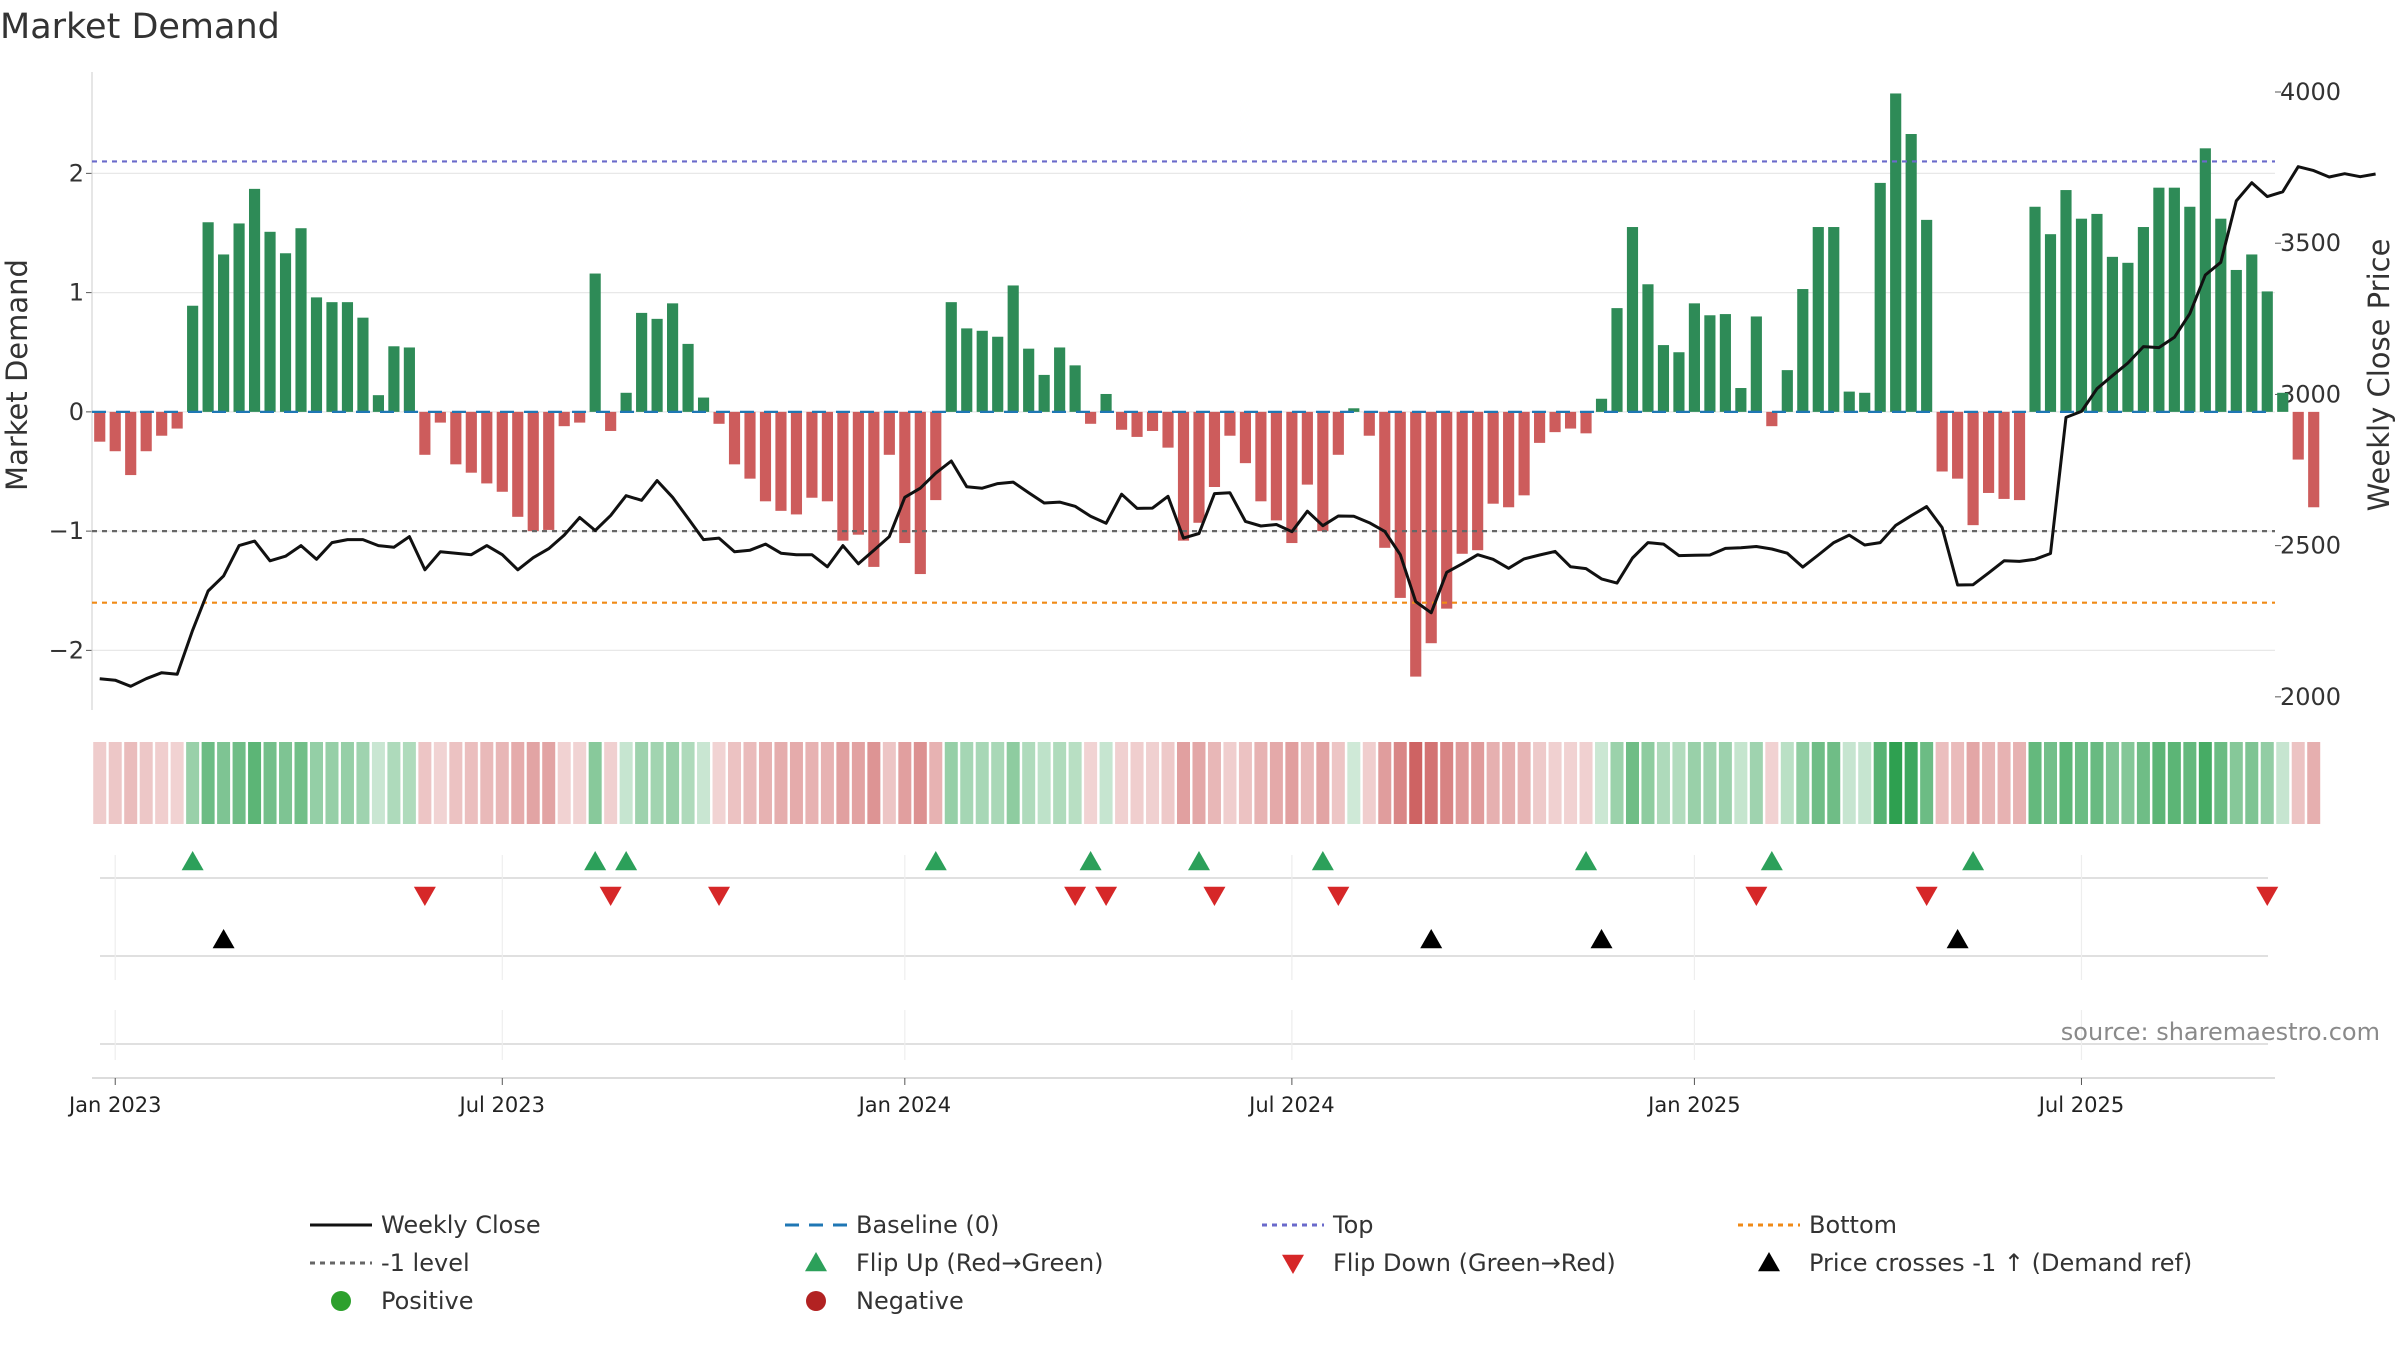  What do you see at coordinates (2220, 1032) in the screenshot?
I see `source-annotation: source: sharemaestro.com` at bounding box center [2220, 1032].